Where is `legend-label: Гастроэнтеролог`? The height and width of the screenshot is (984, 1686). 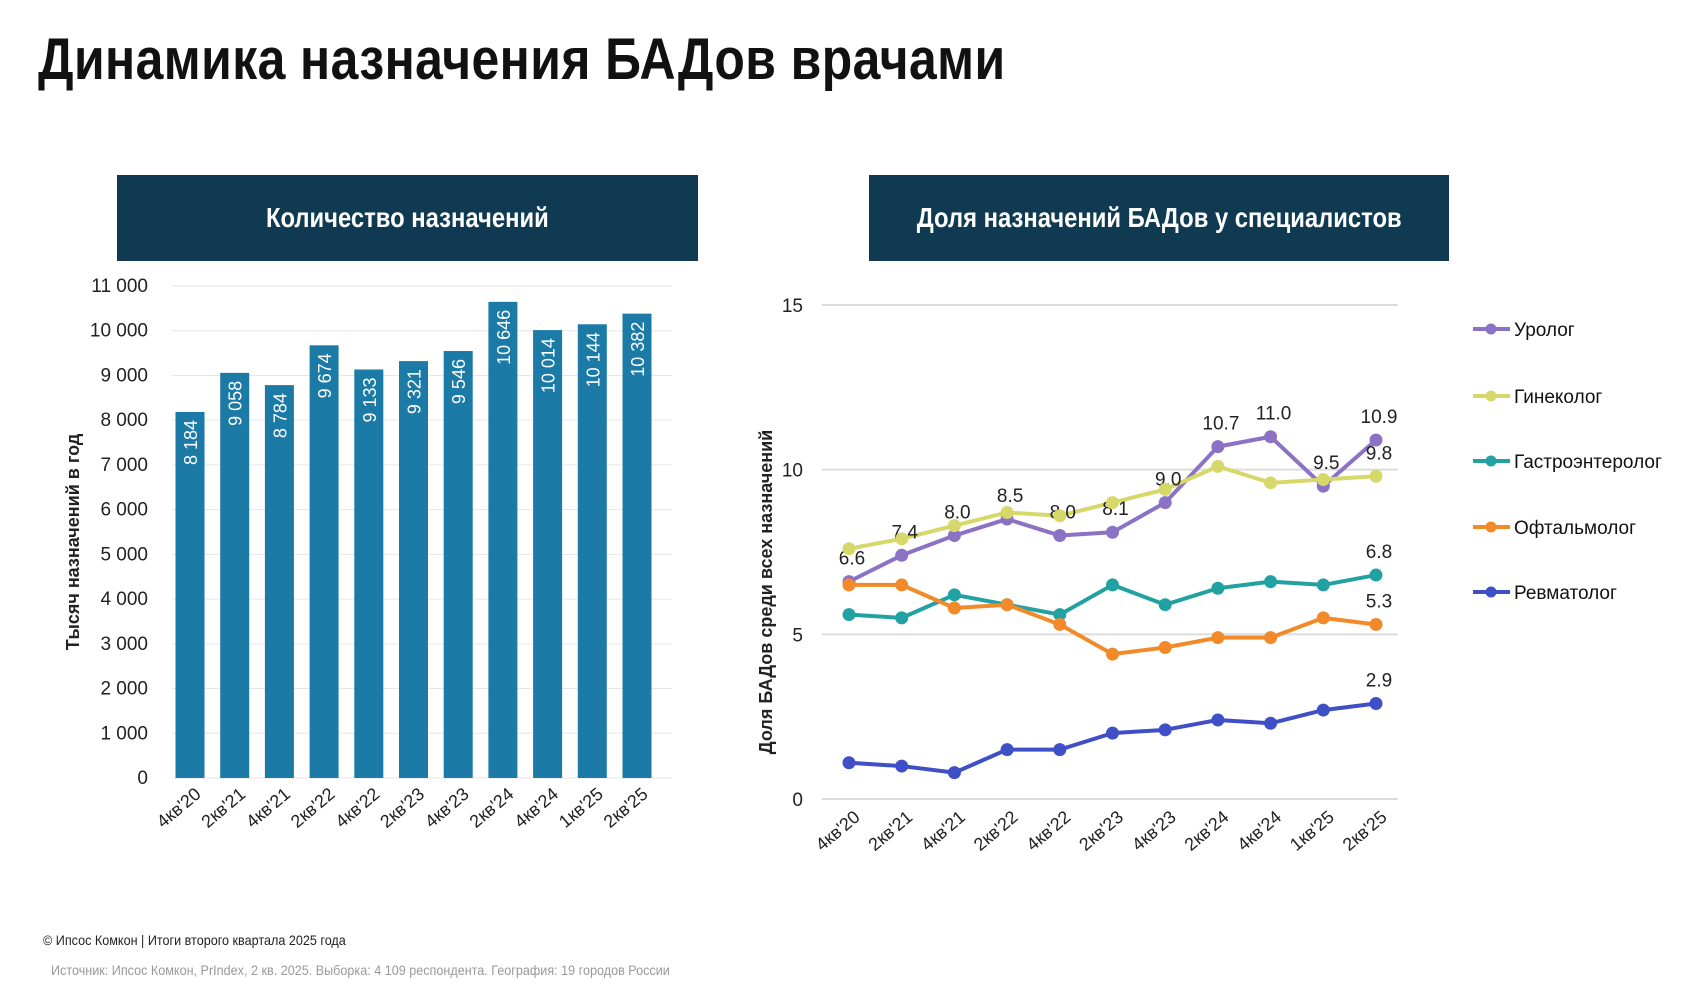
legend-label: Гастроэнтеролог is located at coordinates (1588, 462).